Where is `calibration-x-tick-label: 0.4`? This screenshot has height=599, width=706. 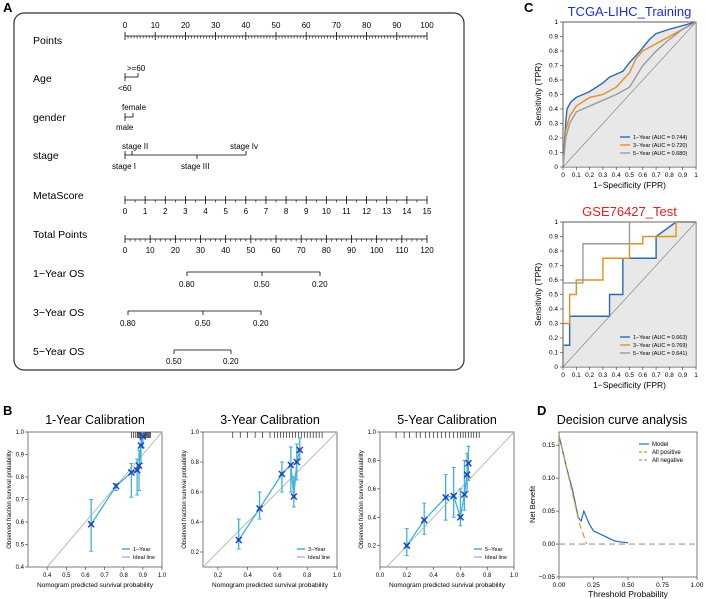 calibration-x-tick-label: 0.4 is located at coordinates (47, 576).